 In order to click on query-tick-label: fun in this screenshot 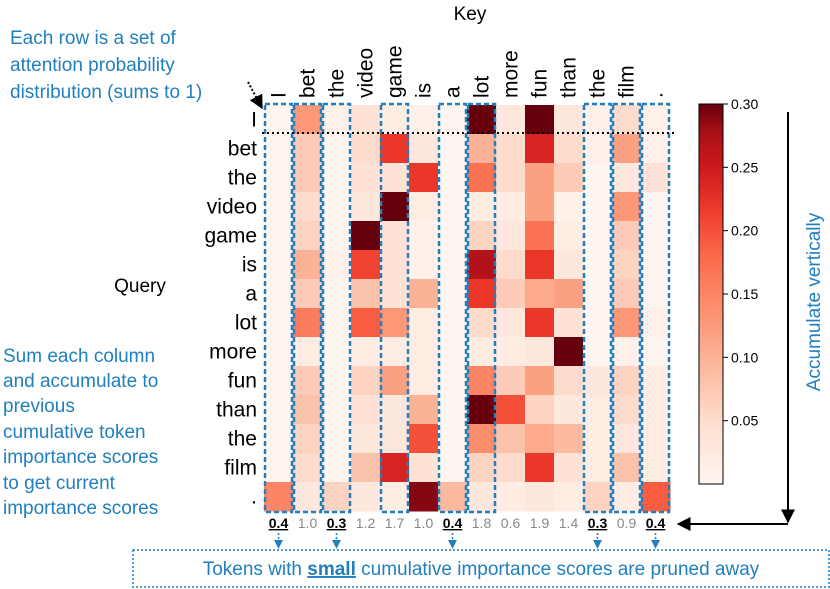, I will do `click(242, 381)`.